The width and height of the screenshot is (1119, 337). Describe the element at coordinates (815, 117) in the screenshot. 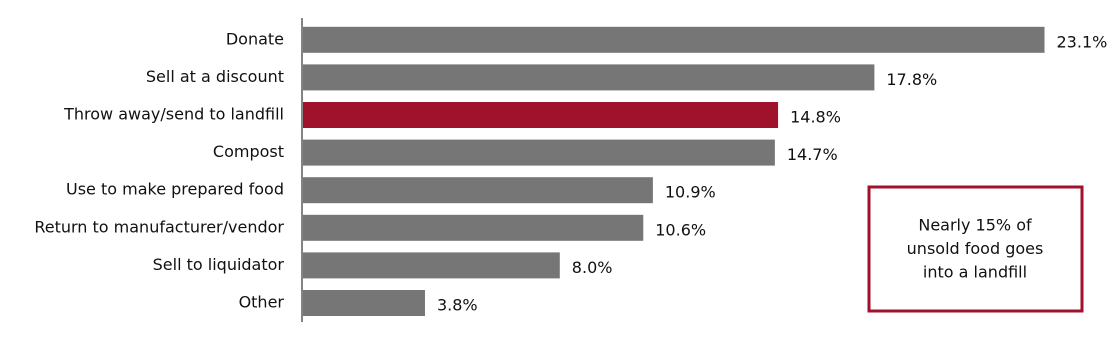

I see `value-label: 14.8%` at that location.